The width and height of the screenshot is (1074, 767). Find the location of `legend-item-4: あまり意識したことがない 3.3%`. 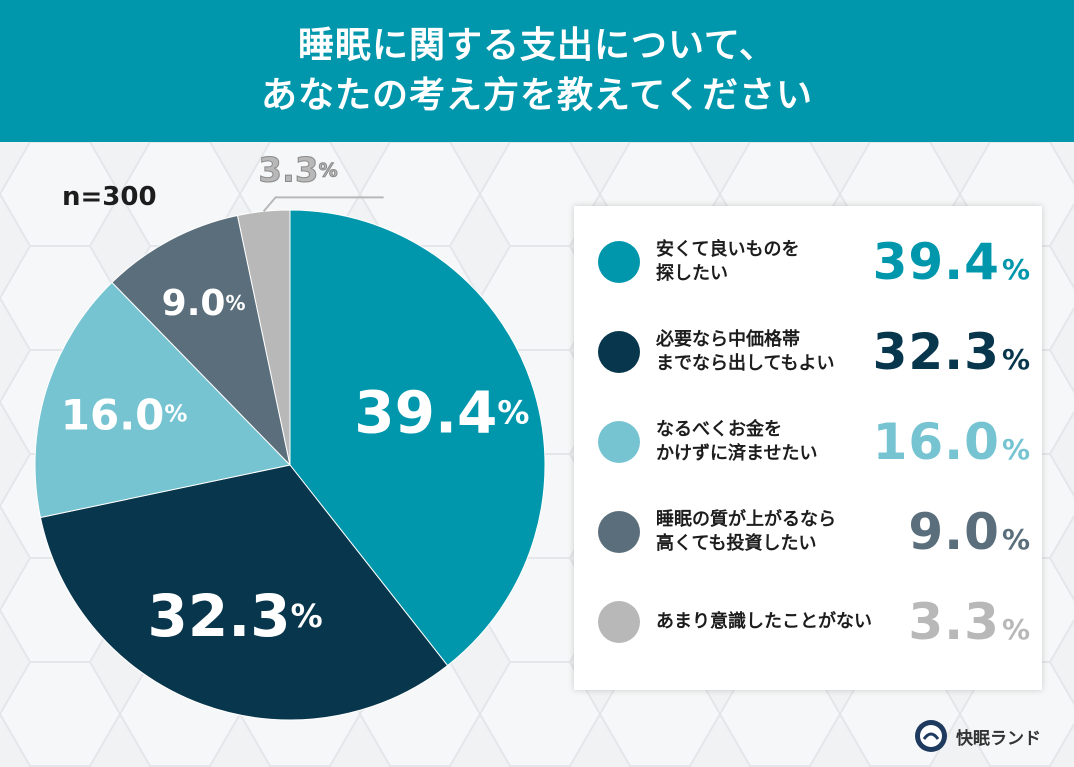

legend-item-4: あまり意識したことがない 3.3% is located at coordinates (808, 622).